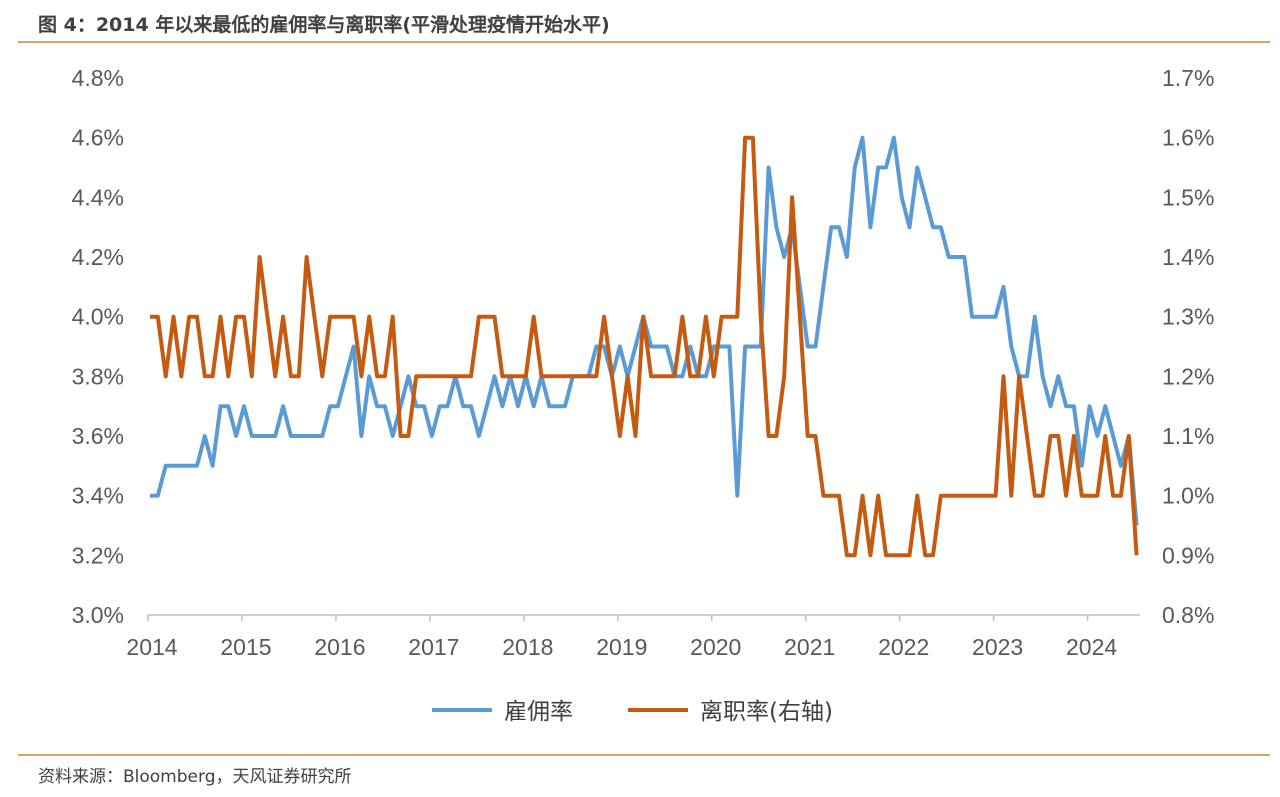  Describe the element at coordinates (98, 257) in the screenshot. I see `y-left-tick-label: 4.2%` at that location.